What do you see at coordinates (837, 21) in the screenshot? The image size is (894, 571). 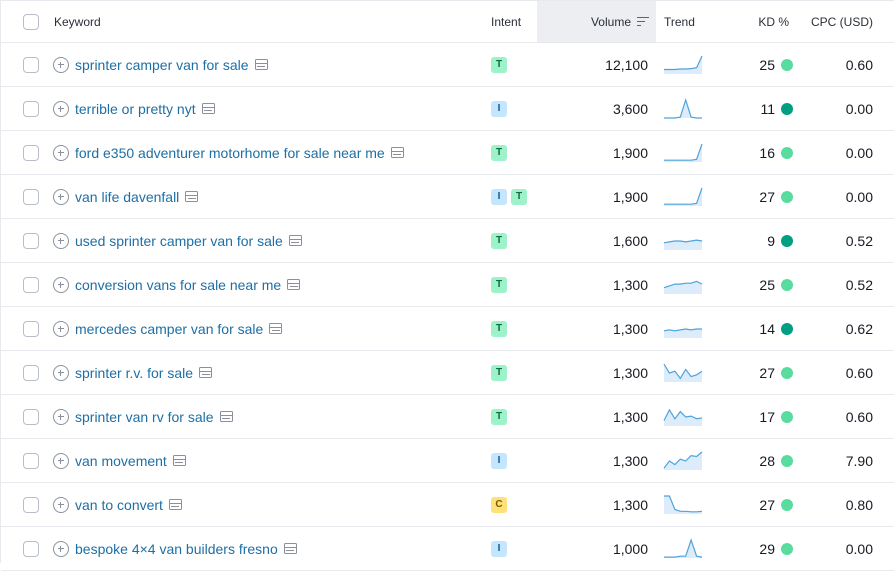 I see `cpc-column-header: CPC (USD)` at bounding box center [837, 21].